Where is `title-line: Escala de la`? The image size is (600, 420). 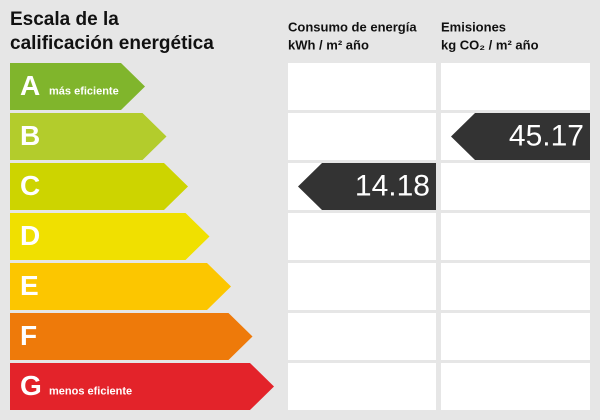 title-line: Escala de la is located at coordinates (64, 19).